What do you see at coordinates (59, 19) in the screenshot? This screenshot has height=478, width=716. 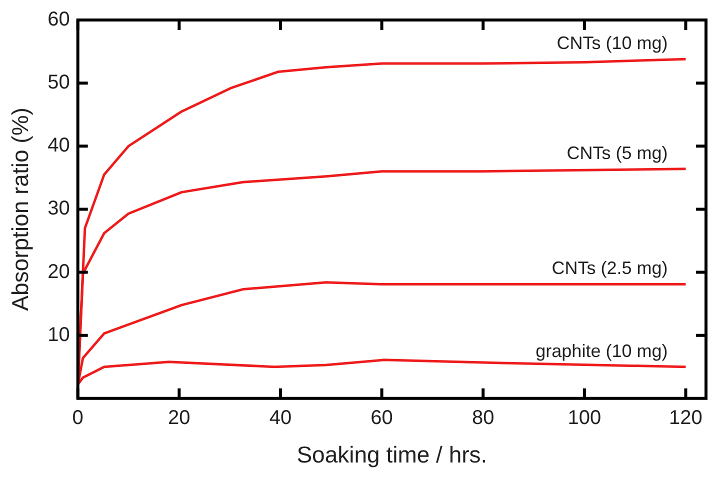 I see `y-tick-label: 60` at bounding box center [59, 19].